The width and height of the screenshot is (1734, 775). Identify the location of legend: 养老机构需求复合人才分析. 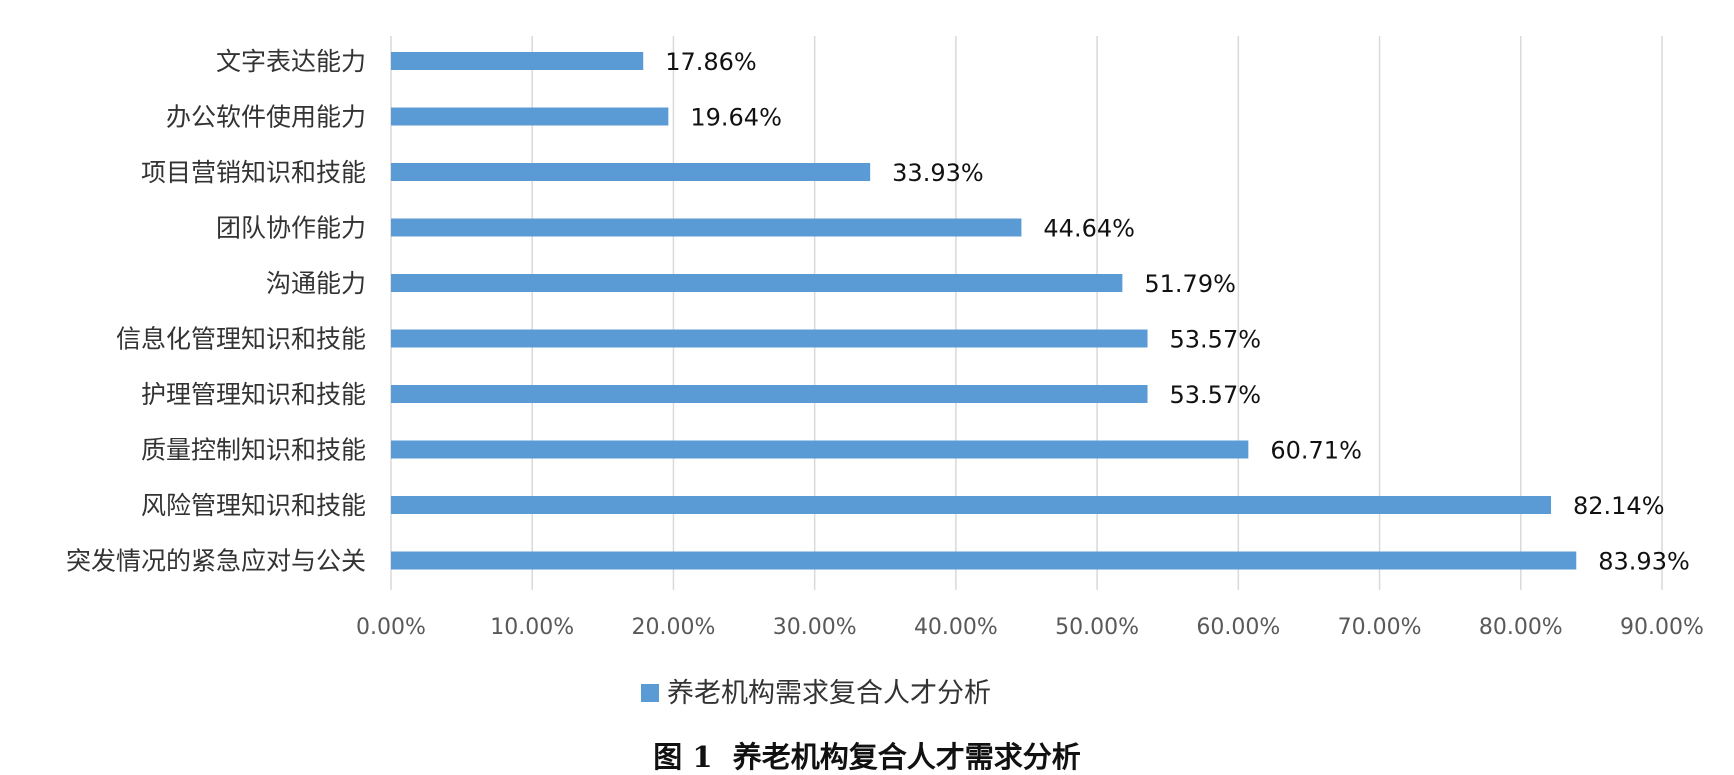
(816, 693).